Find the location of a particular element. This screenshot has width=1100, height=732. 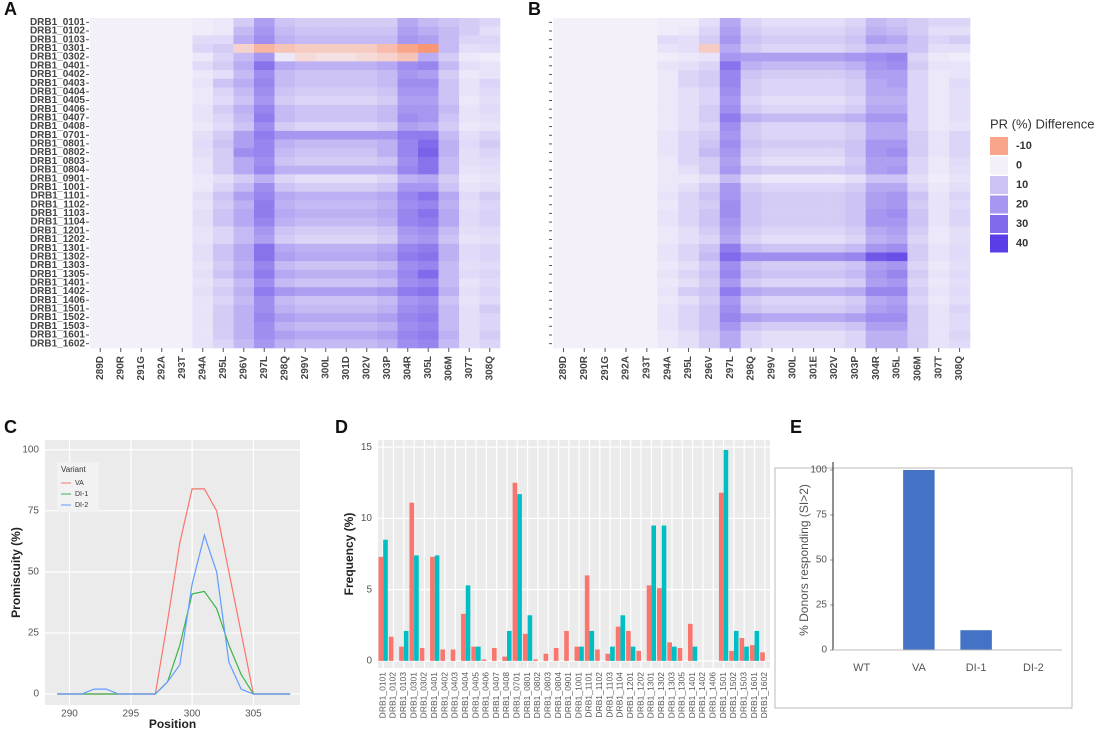

row-label: DRB1_1503 is located at coordinates (57, 326).